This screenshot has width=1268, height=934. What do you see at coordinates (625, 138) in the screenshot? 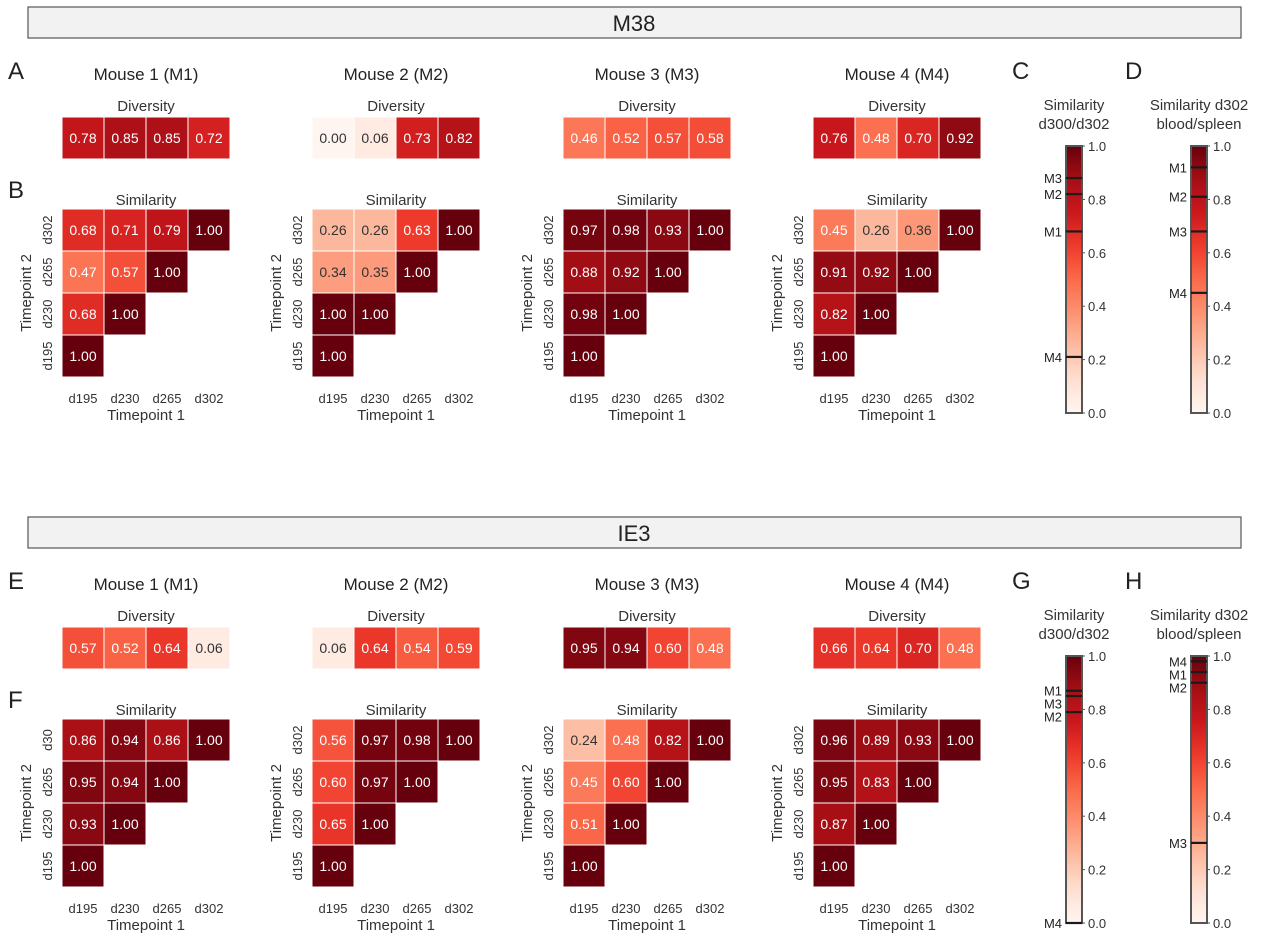
I see `diversity-value: 0.52` at bounding box center [625, 138].